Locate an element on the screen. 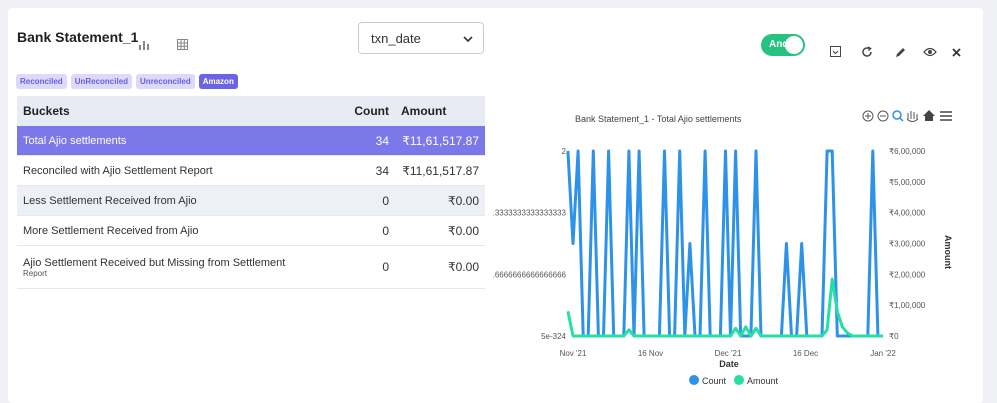 Image resolution: width=997 pixels, height=403 pixels. x-tick-label: Jan '22 is located at coordinates (883, 353).